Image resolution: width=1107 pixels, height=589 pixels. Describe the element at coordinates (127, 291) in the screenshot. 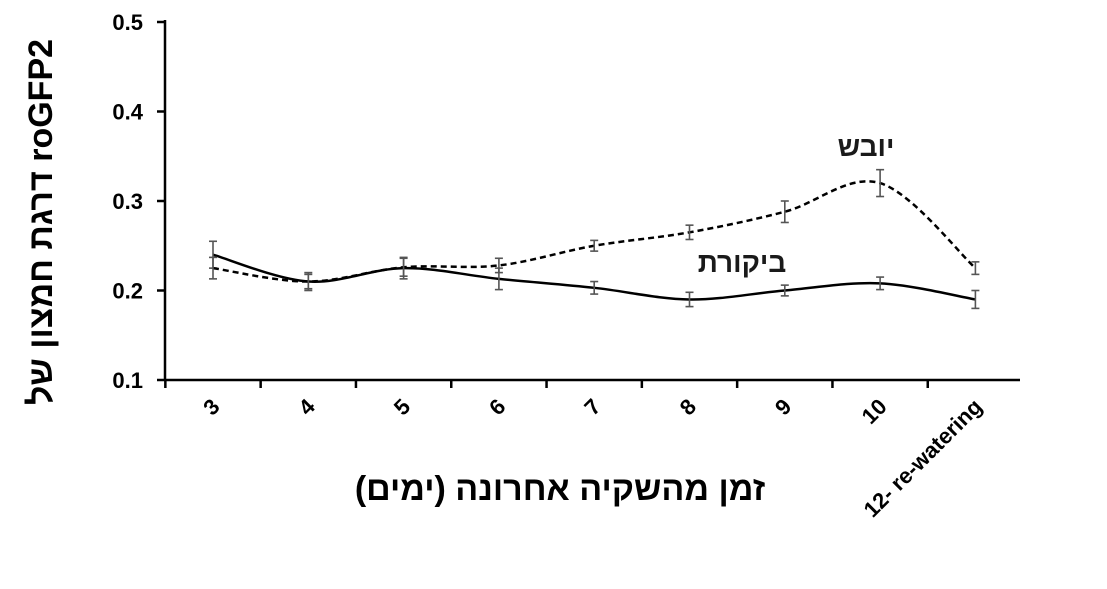

I see `y-tick-label: 0.2` at that location.